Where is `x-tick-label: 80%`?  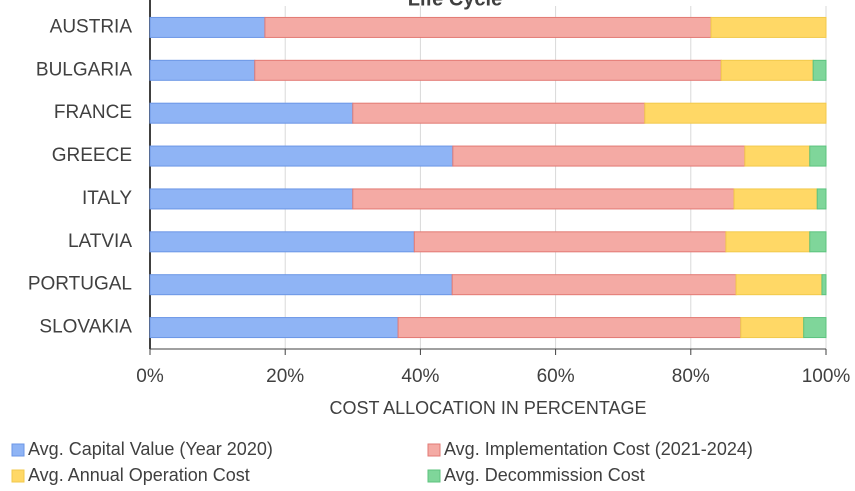 x-tick-label: 80% is located at coordinates (691, 376).